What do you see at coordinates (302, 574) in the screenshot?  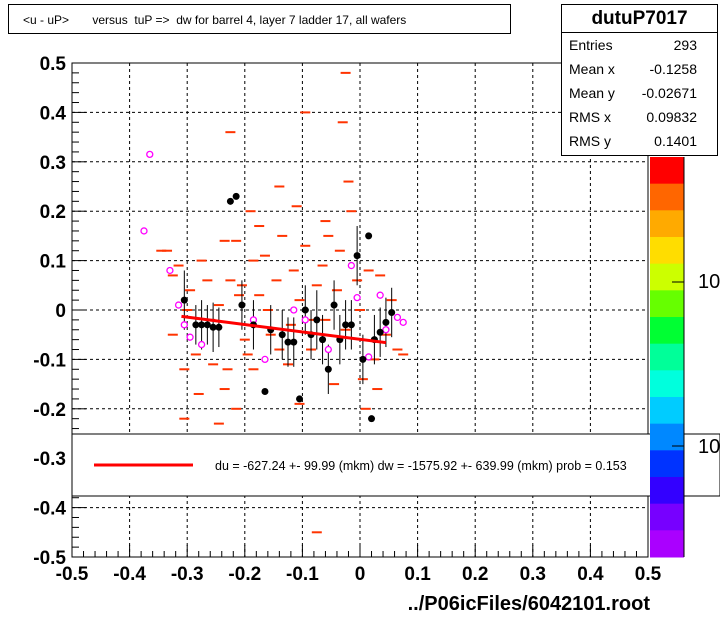 I see `x-tick-label: -0.1` at bounding box center [302, 574].